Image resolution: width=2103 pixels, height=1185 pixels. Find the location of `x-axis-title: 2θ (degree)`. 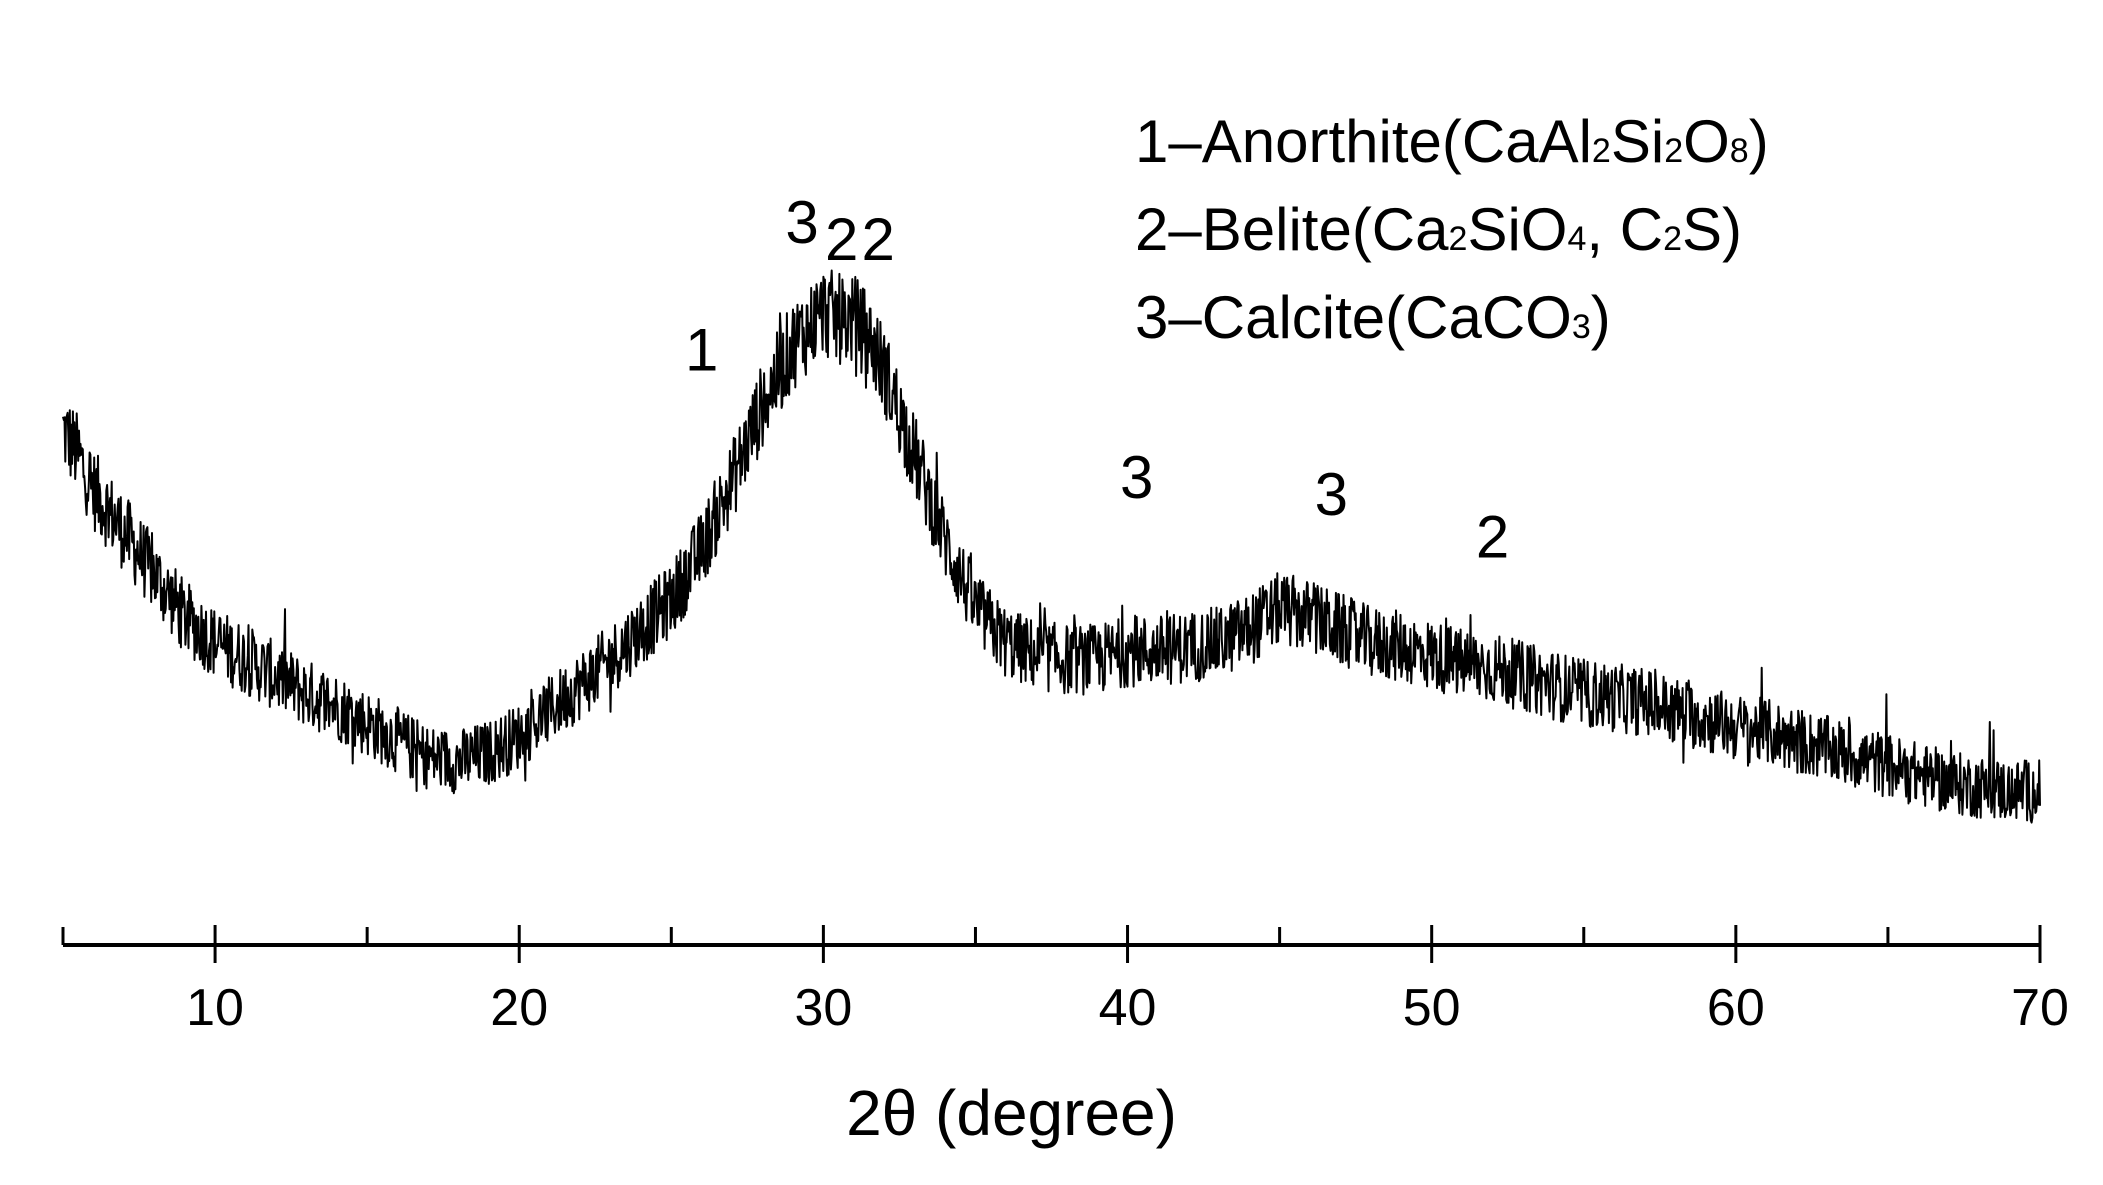

x-axis-title: 2θ (degree) is located at coordinates (1011, 1113).